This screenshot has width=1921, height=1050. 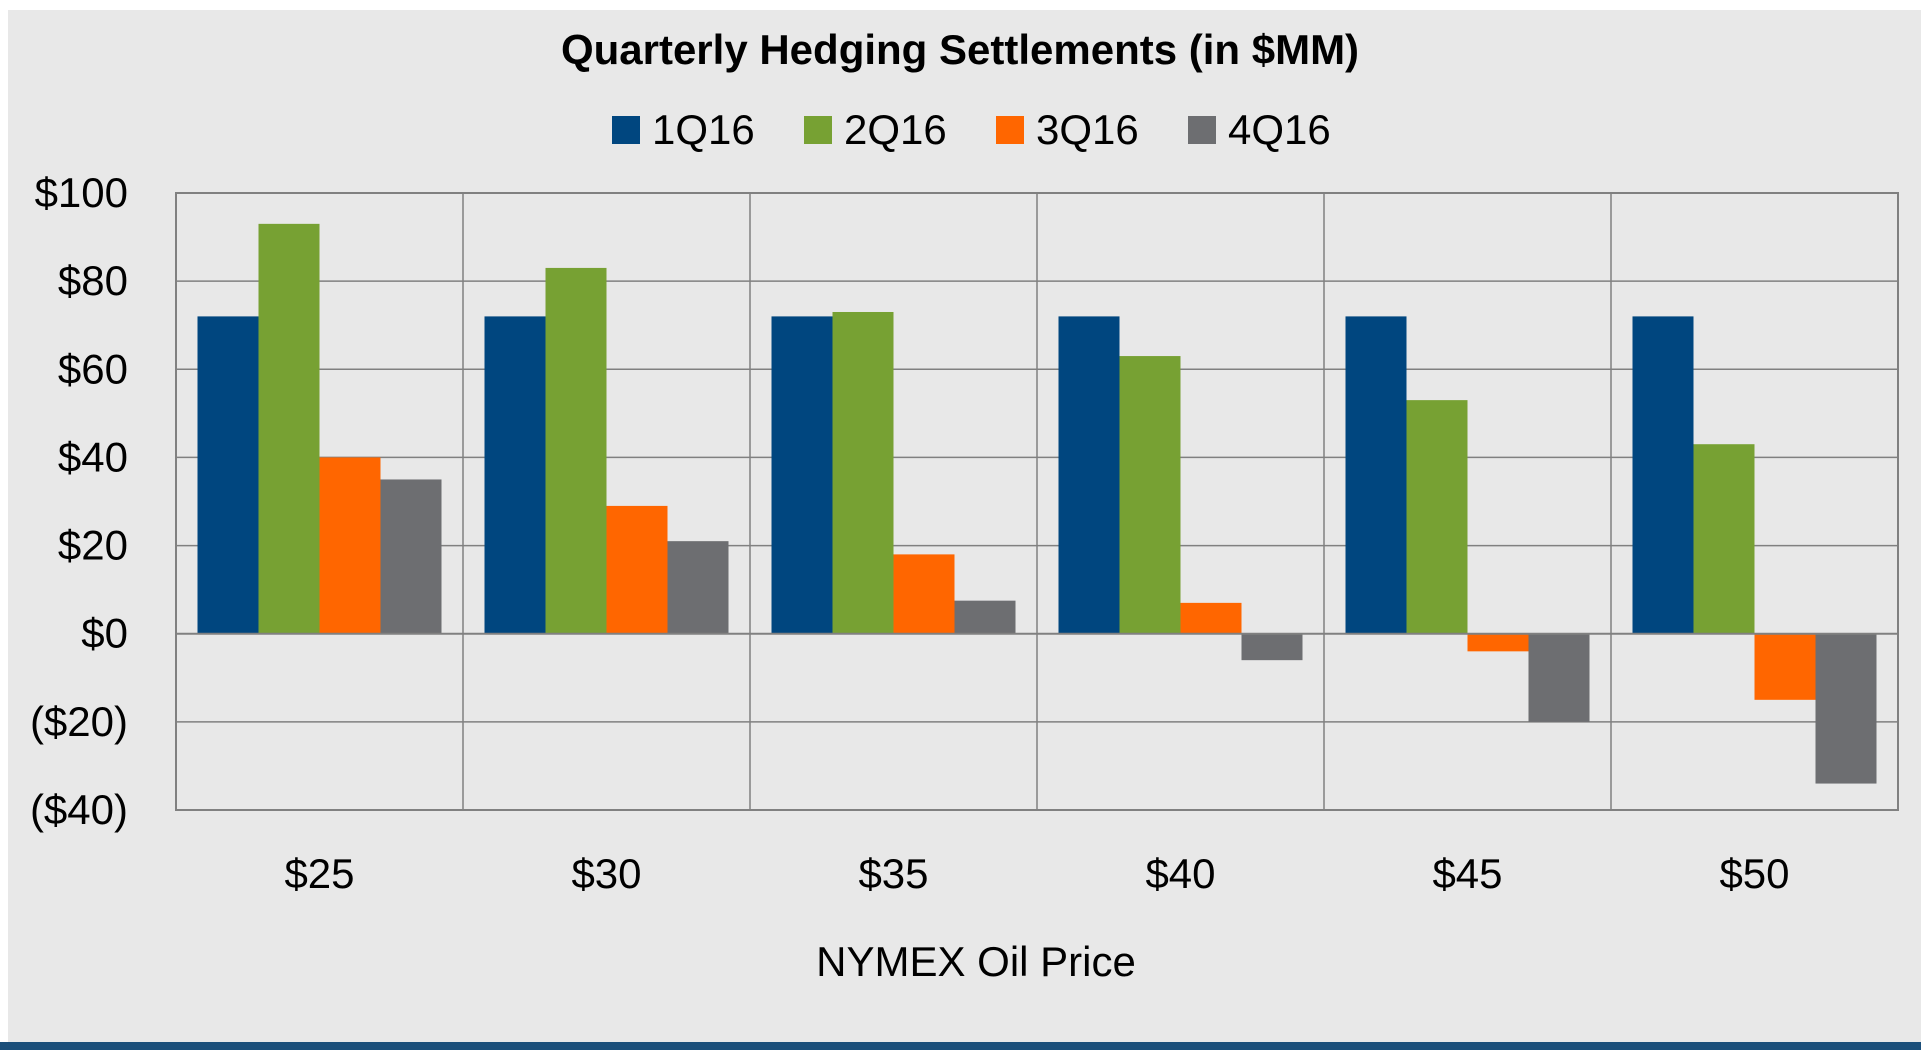 I want to click on y-tick-label: $40, so click(x=93, y=456).